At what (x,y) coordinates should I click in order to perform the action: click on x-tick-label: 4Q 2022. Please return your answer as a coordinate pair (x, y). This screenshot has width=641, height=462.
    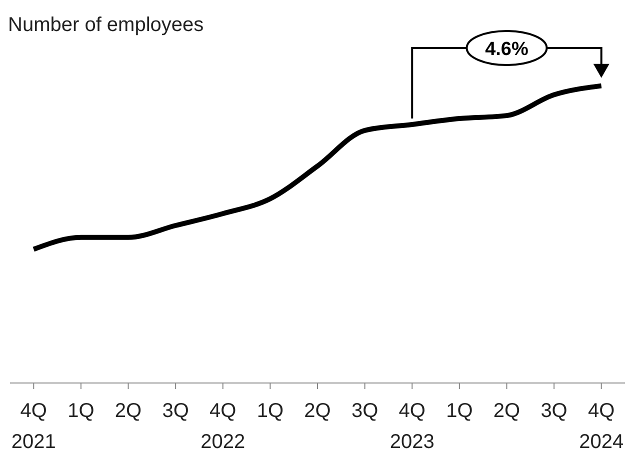
    Looking at the image, I should click on (223, 426).